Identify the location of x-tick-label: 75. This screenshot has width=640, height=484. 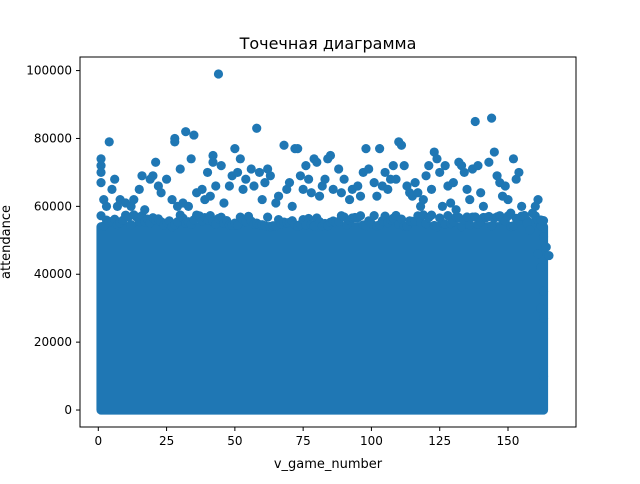
(303, 441).